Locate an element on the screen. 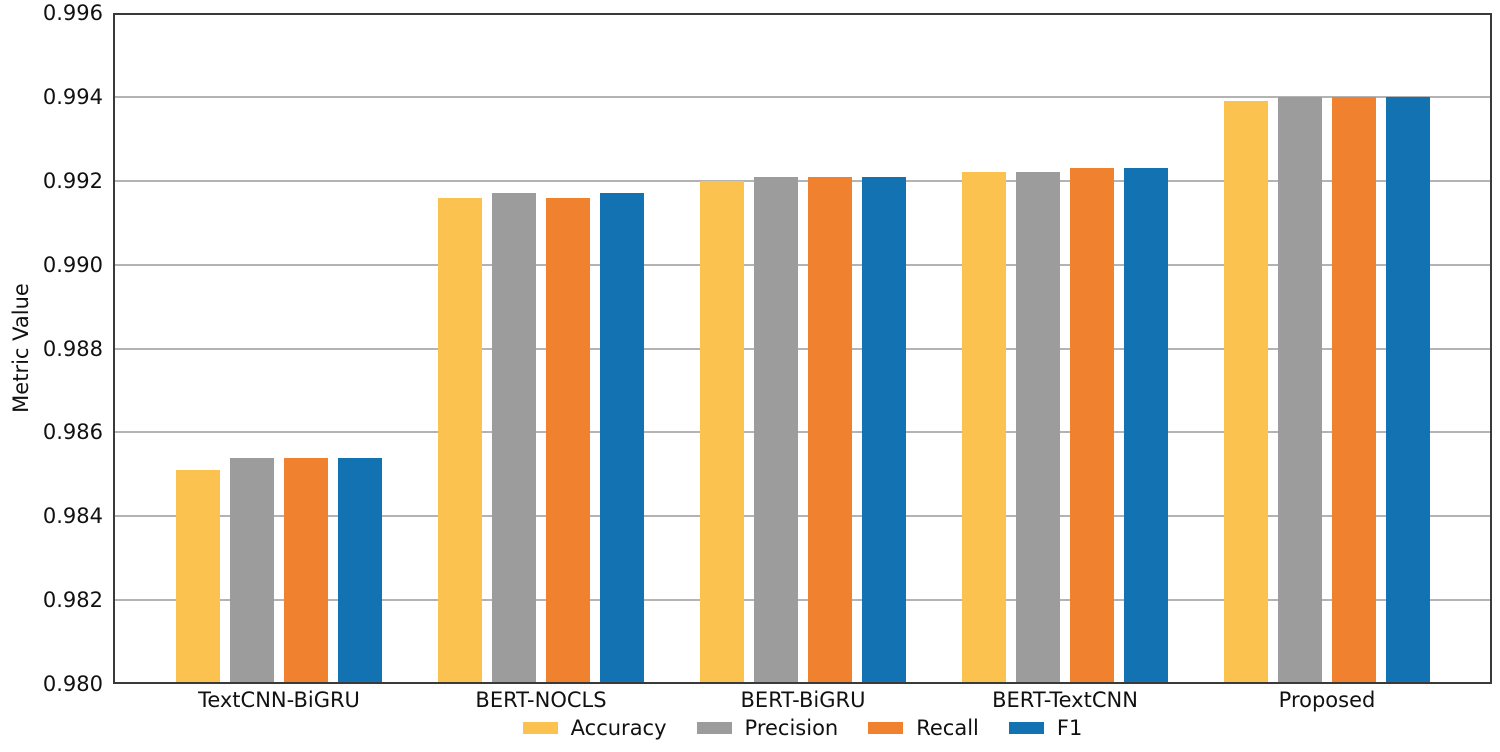  y-tick-label: 0.982 is located at coordinates (72, 600).